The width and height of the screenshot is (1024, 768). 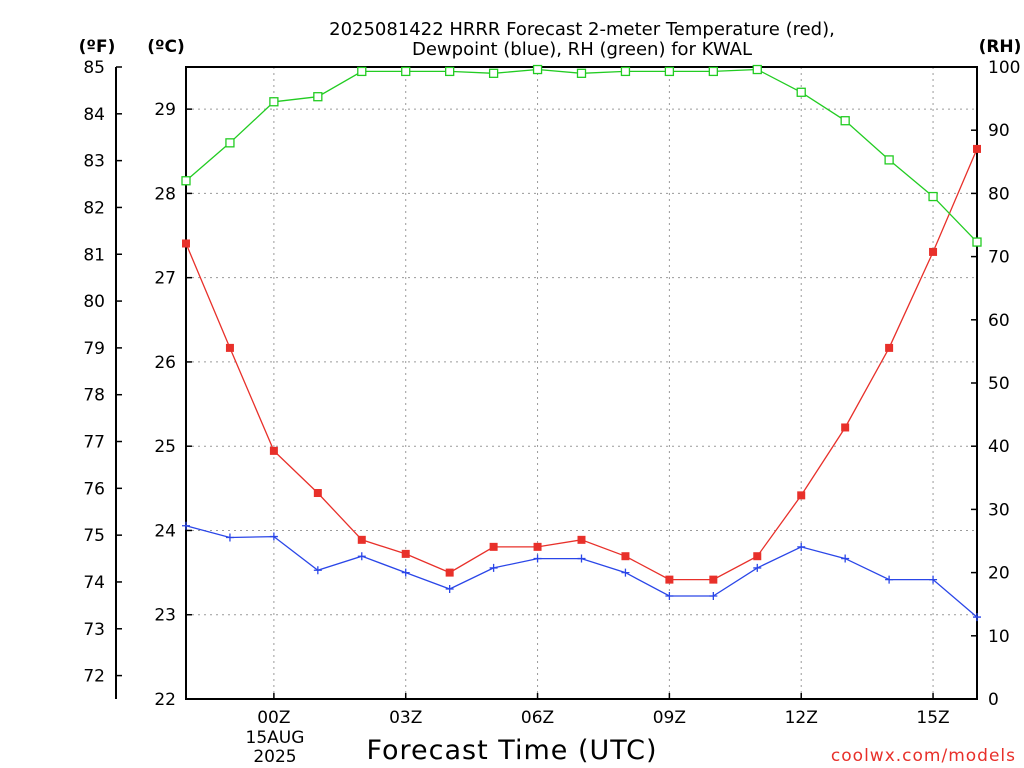 I want to click on fahrenheit-tick-label: 78, so click(x=94, y=396).